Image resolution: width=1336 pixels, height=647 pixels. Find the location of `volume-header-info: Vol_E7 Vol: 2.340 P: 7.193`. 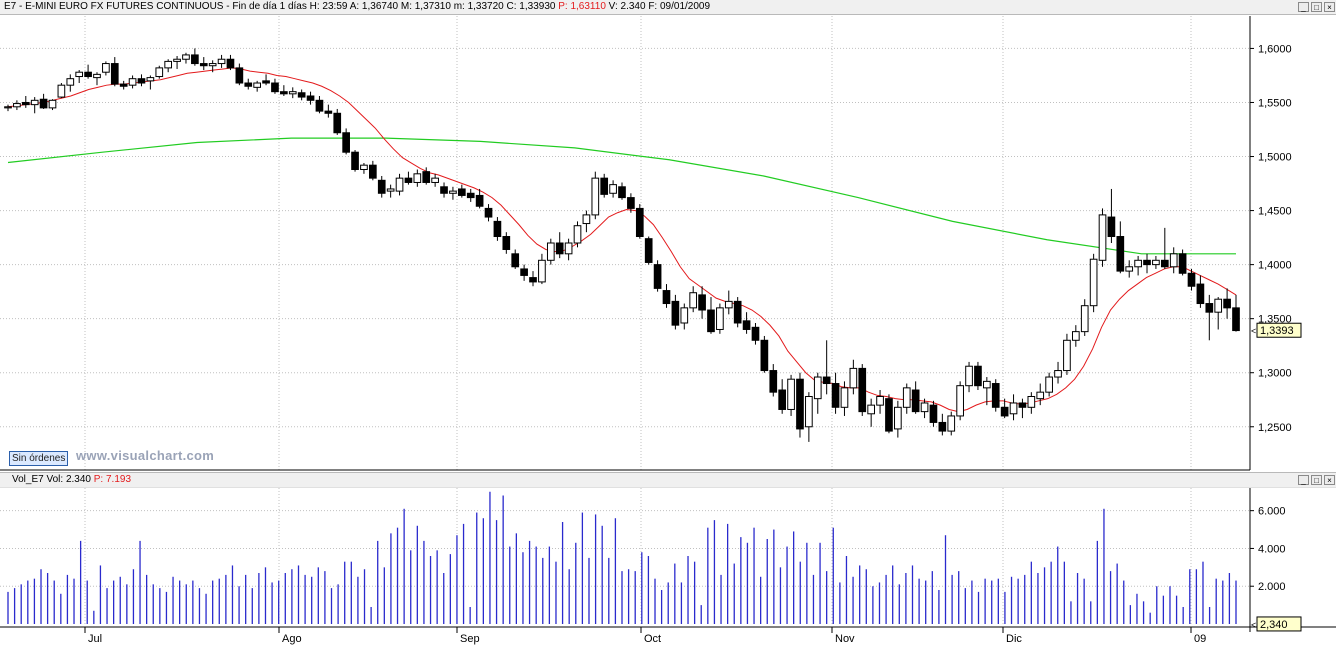

volume-header-info: Vol_E7 Vol: 2.340 P: 7.193 is located at coordinates (71, 479).